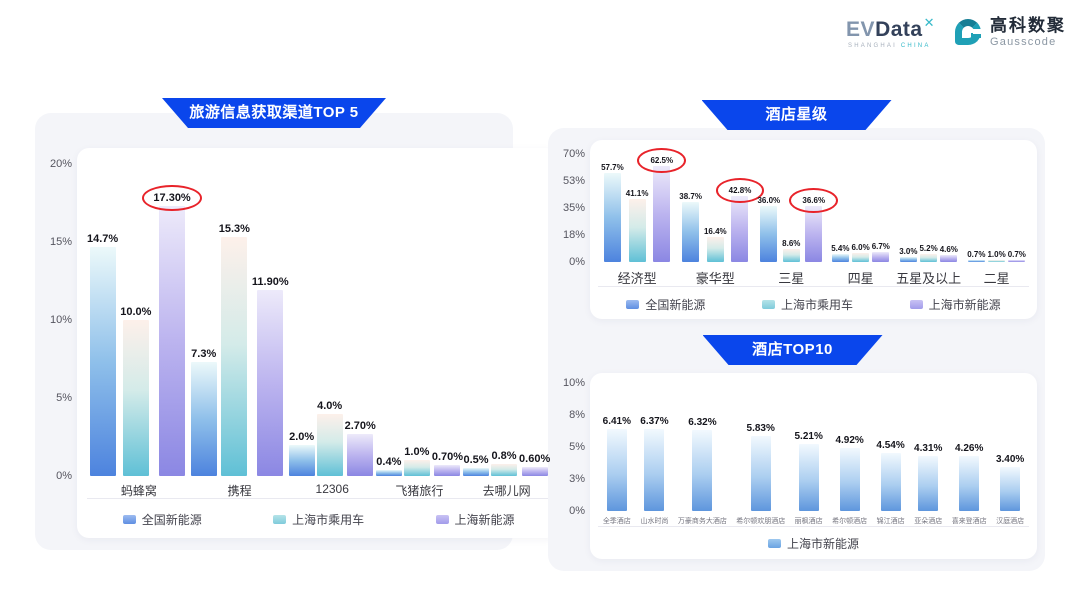 This screenshot has height=608, width=1080. I want to click on y-axis-tick-label: 5%, so click(64, 398).